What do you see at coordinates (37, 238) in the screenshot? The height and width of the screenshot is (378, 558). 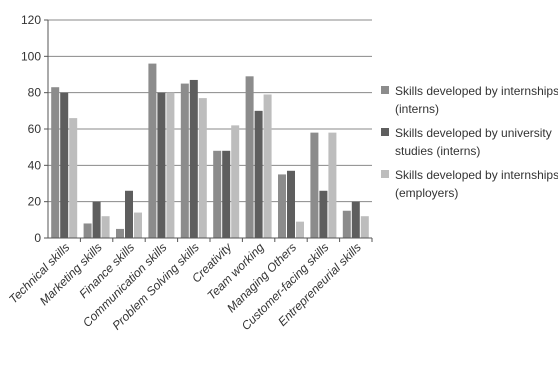 I see `y-tick-label: 0` at bounding box center [37, 238].